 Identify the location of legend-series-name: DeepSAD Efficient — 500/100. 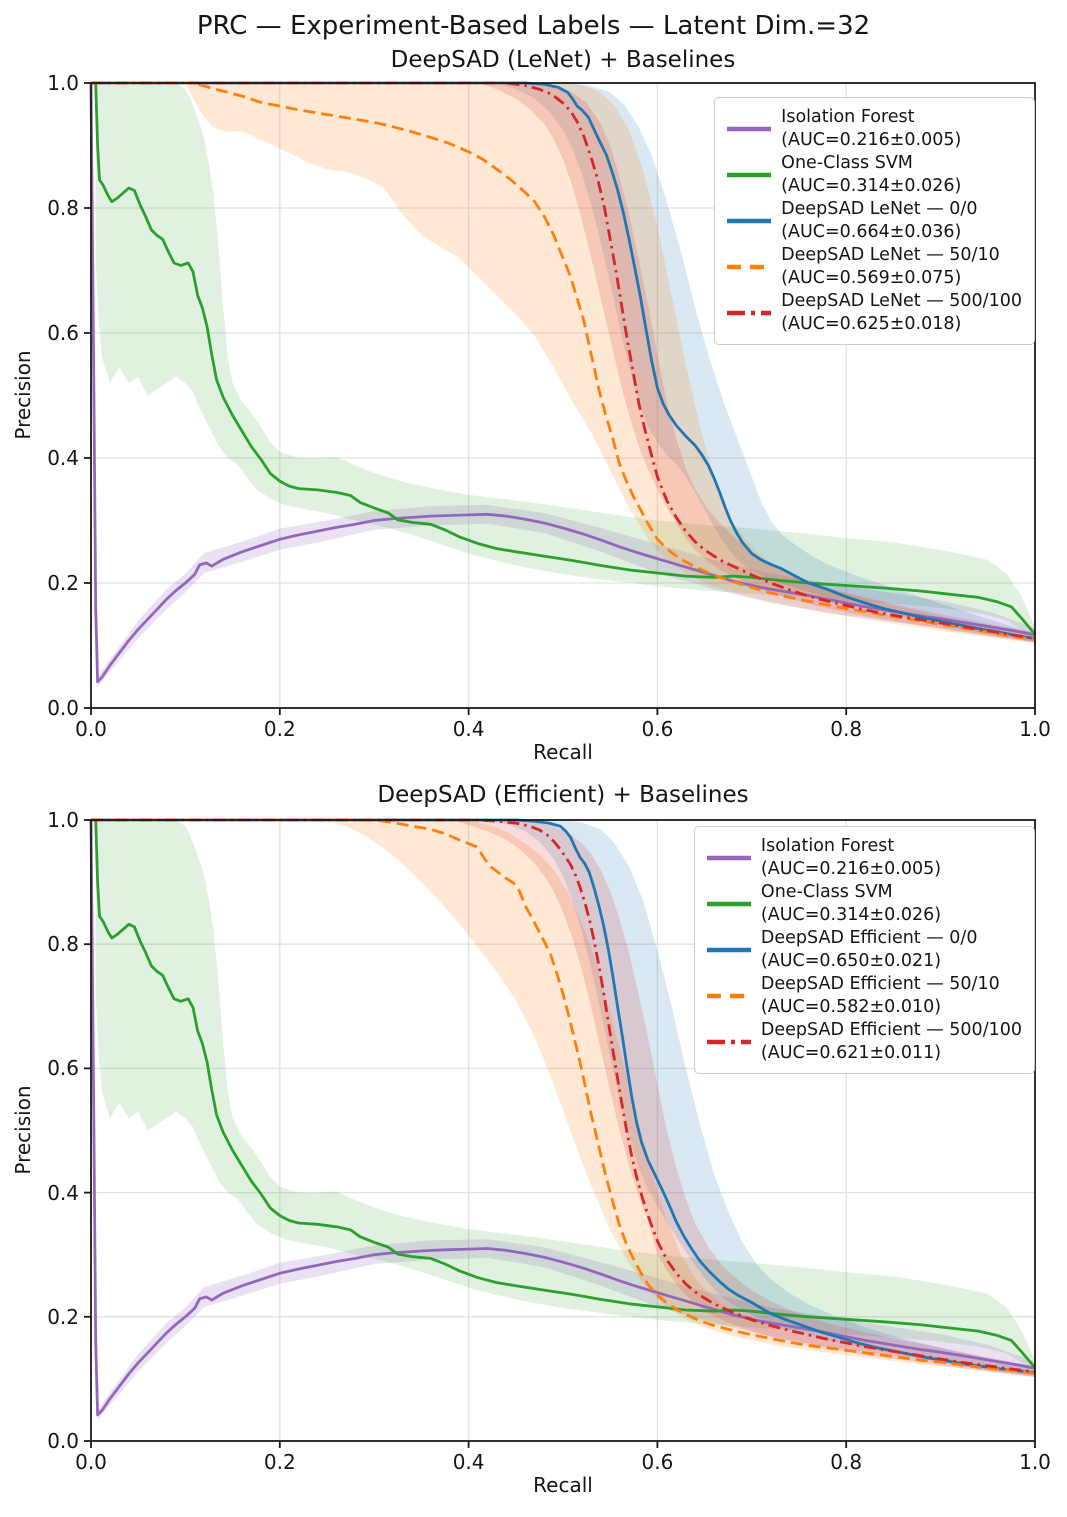
(891, 1030).